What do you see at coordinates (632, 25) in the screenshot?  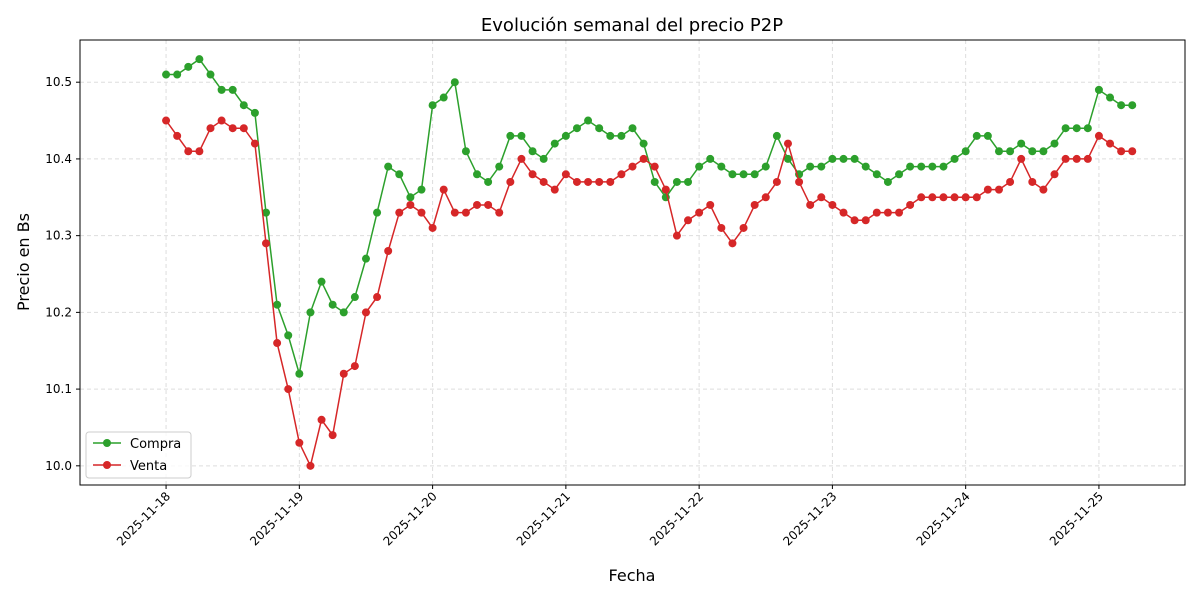 I see `chart-title: Evolución semanal del precio P2P` at bounding box center [632, 25].